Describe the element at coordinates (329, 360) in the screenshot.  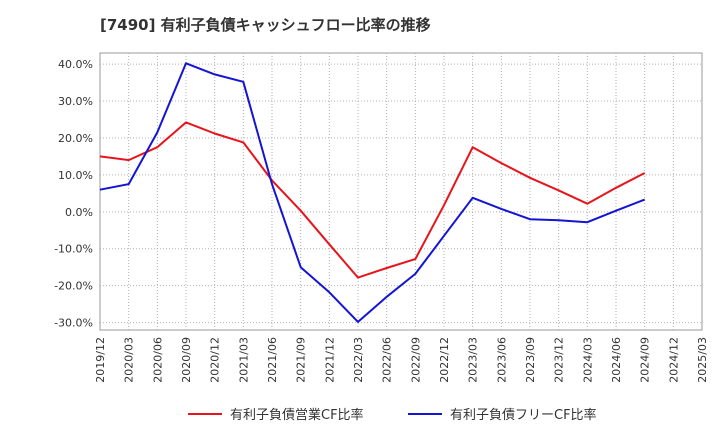
I see `x-tick-label: 2021/12` at that location.